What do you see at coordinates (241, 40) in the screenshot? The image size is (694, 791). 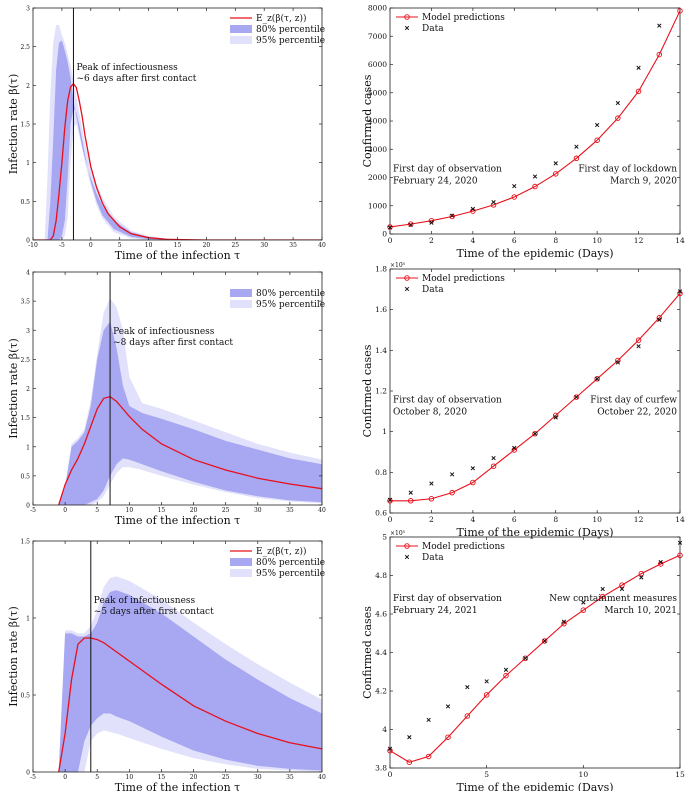 I see `legend-95-swatch` at bounding box center [241, 40].